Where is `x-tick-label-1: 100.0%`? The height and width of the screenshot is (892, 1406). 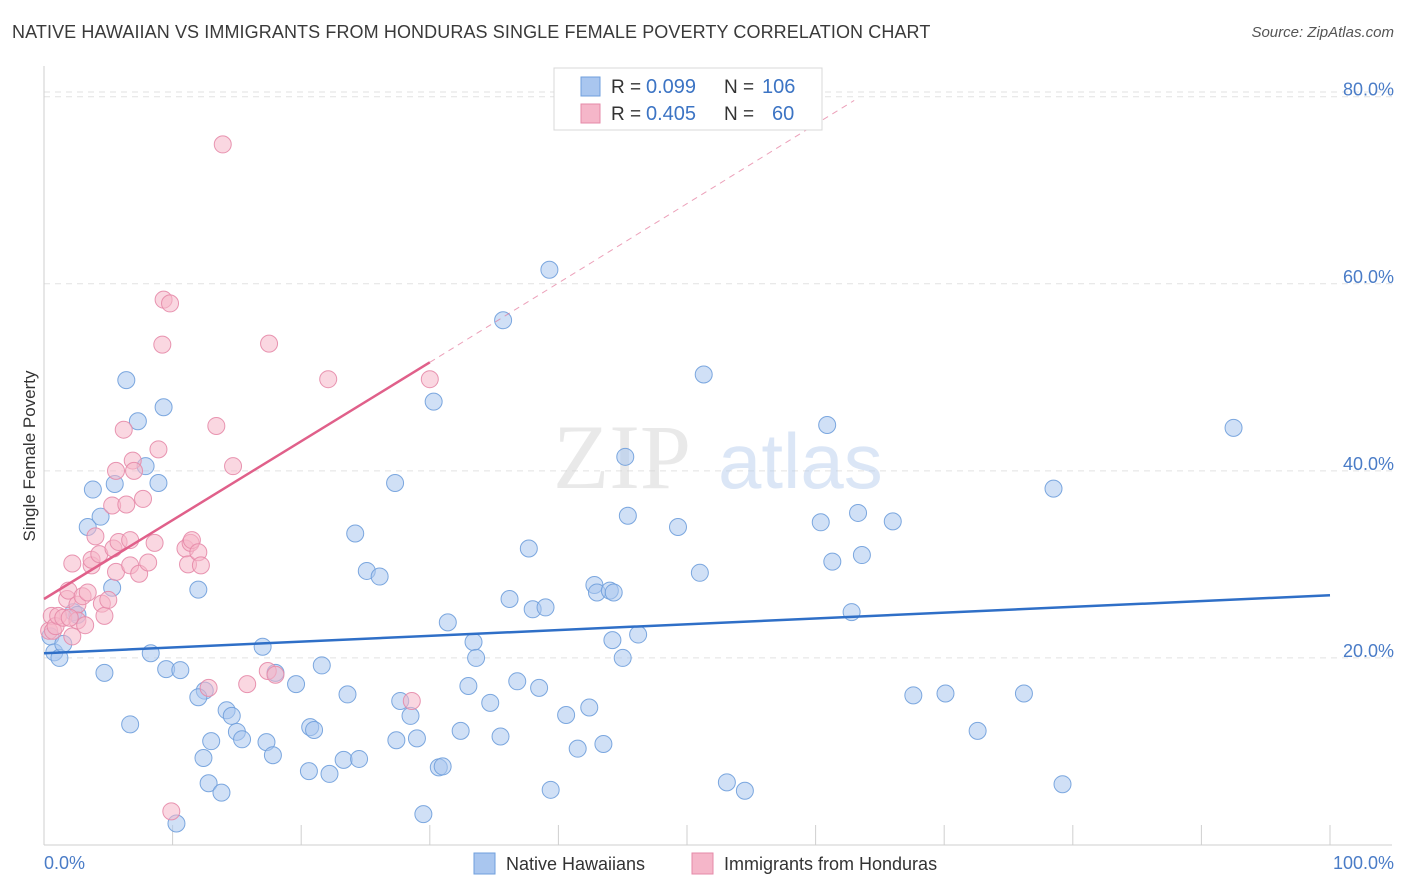
x-tick-label-1: 100.0% is located at coordinates (1363, 863).